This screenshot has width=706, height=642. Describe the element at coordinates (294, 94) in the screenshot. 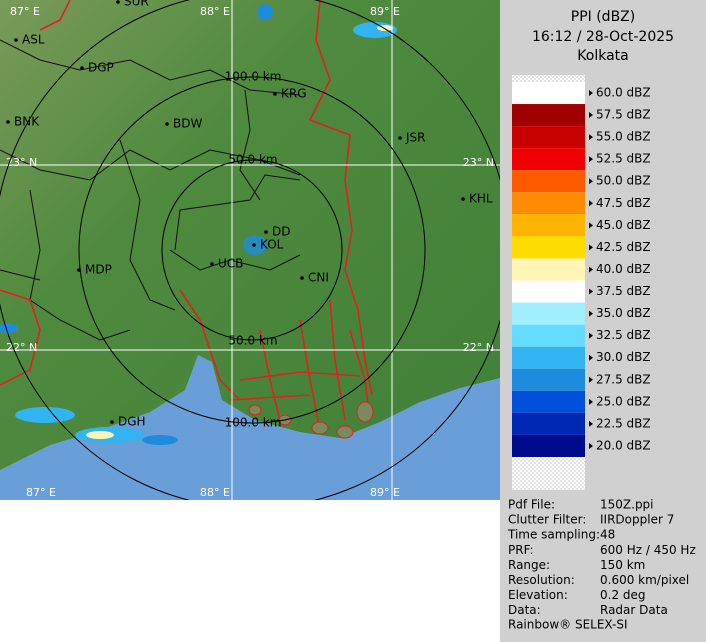

I see `city-label: KRG` at that location.